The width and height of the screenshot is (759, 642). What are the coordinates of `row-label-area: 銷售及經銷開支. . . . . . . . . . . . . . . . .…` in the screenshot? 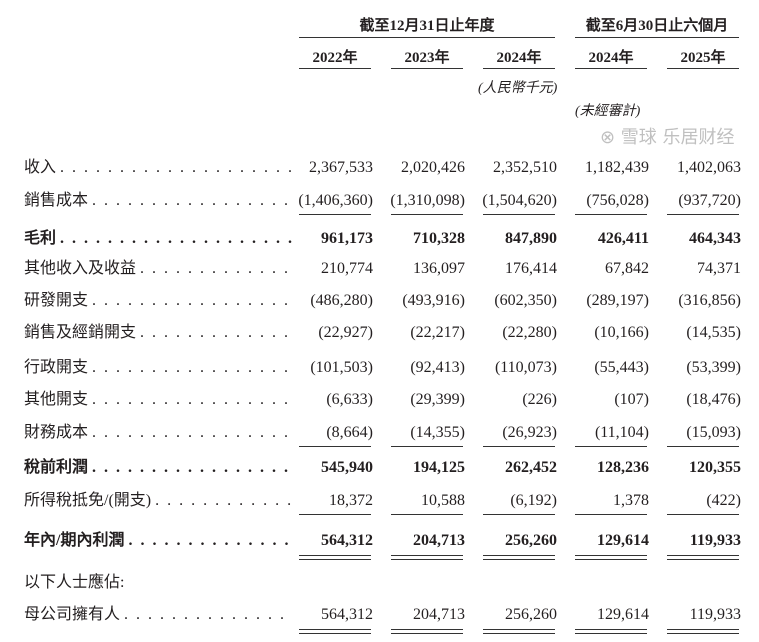 It's located at (158, 333).